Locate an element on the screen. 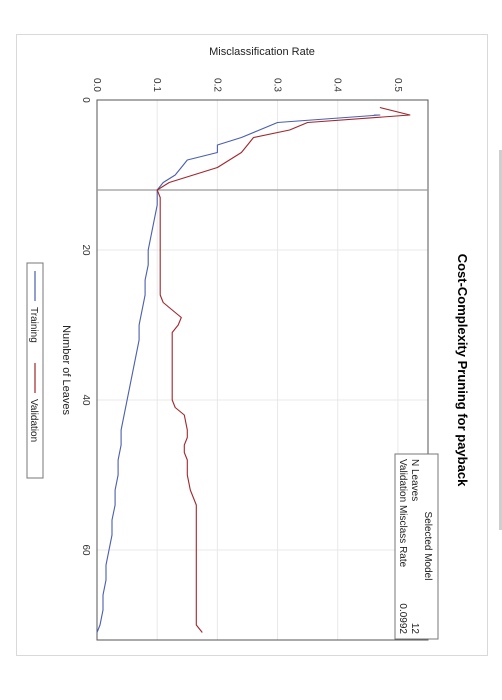  rate-tick-labels: 0.0 0.1 0.2 0.3 0.4 0.5 is located at coordinates (247, 85).